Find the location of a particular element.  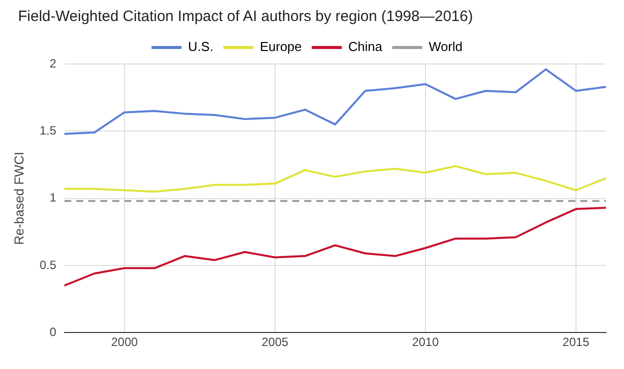

y-tick-label: 0 is located at coordinates (53, 331).